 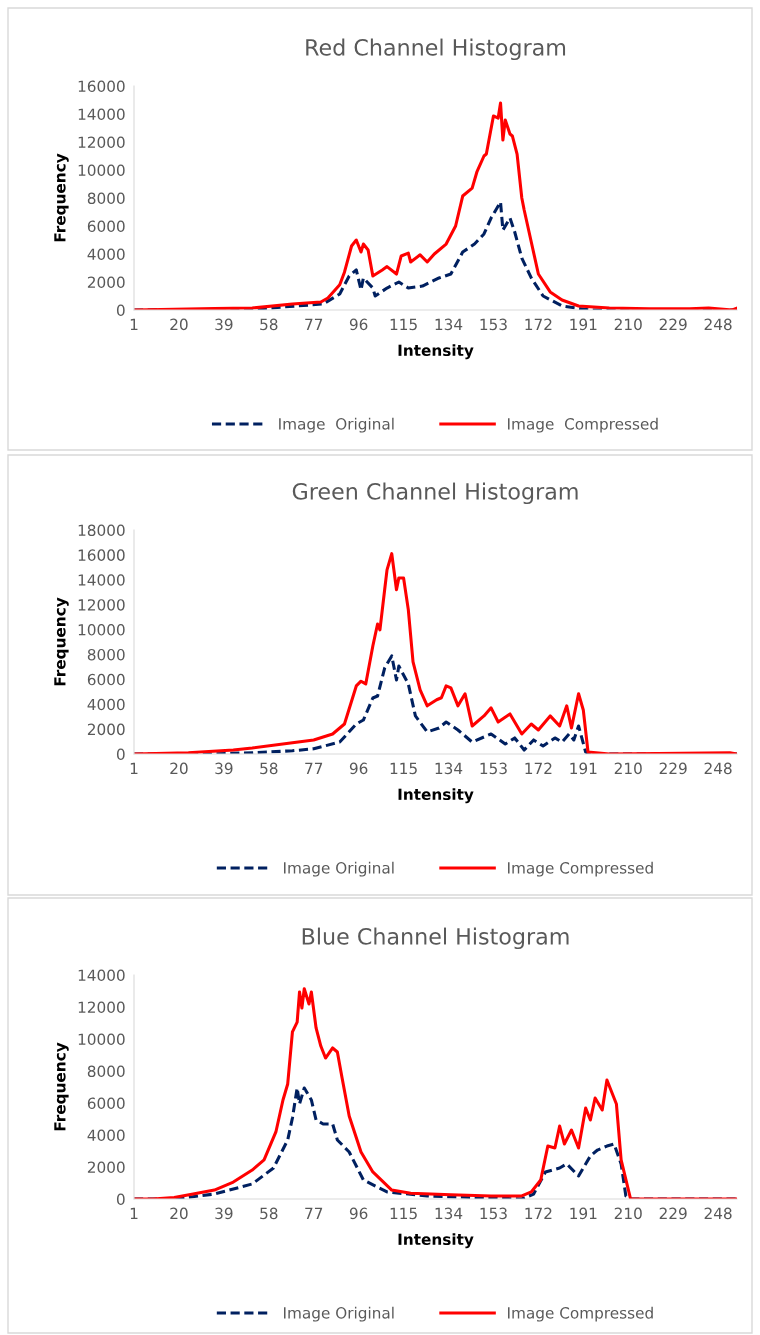 I want to click on y-tick-label: 18000, so click(x=101, y=530).